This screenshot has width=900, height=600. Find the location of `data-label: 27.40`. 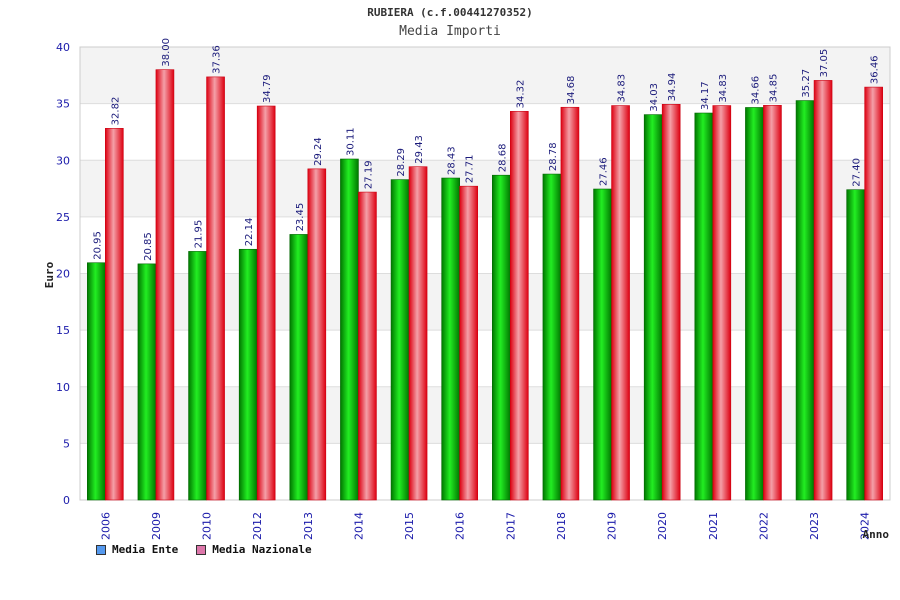

data-label: 27.40 is located at coordinates (857, 172).